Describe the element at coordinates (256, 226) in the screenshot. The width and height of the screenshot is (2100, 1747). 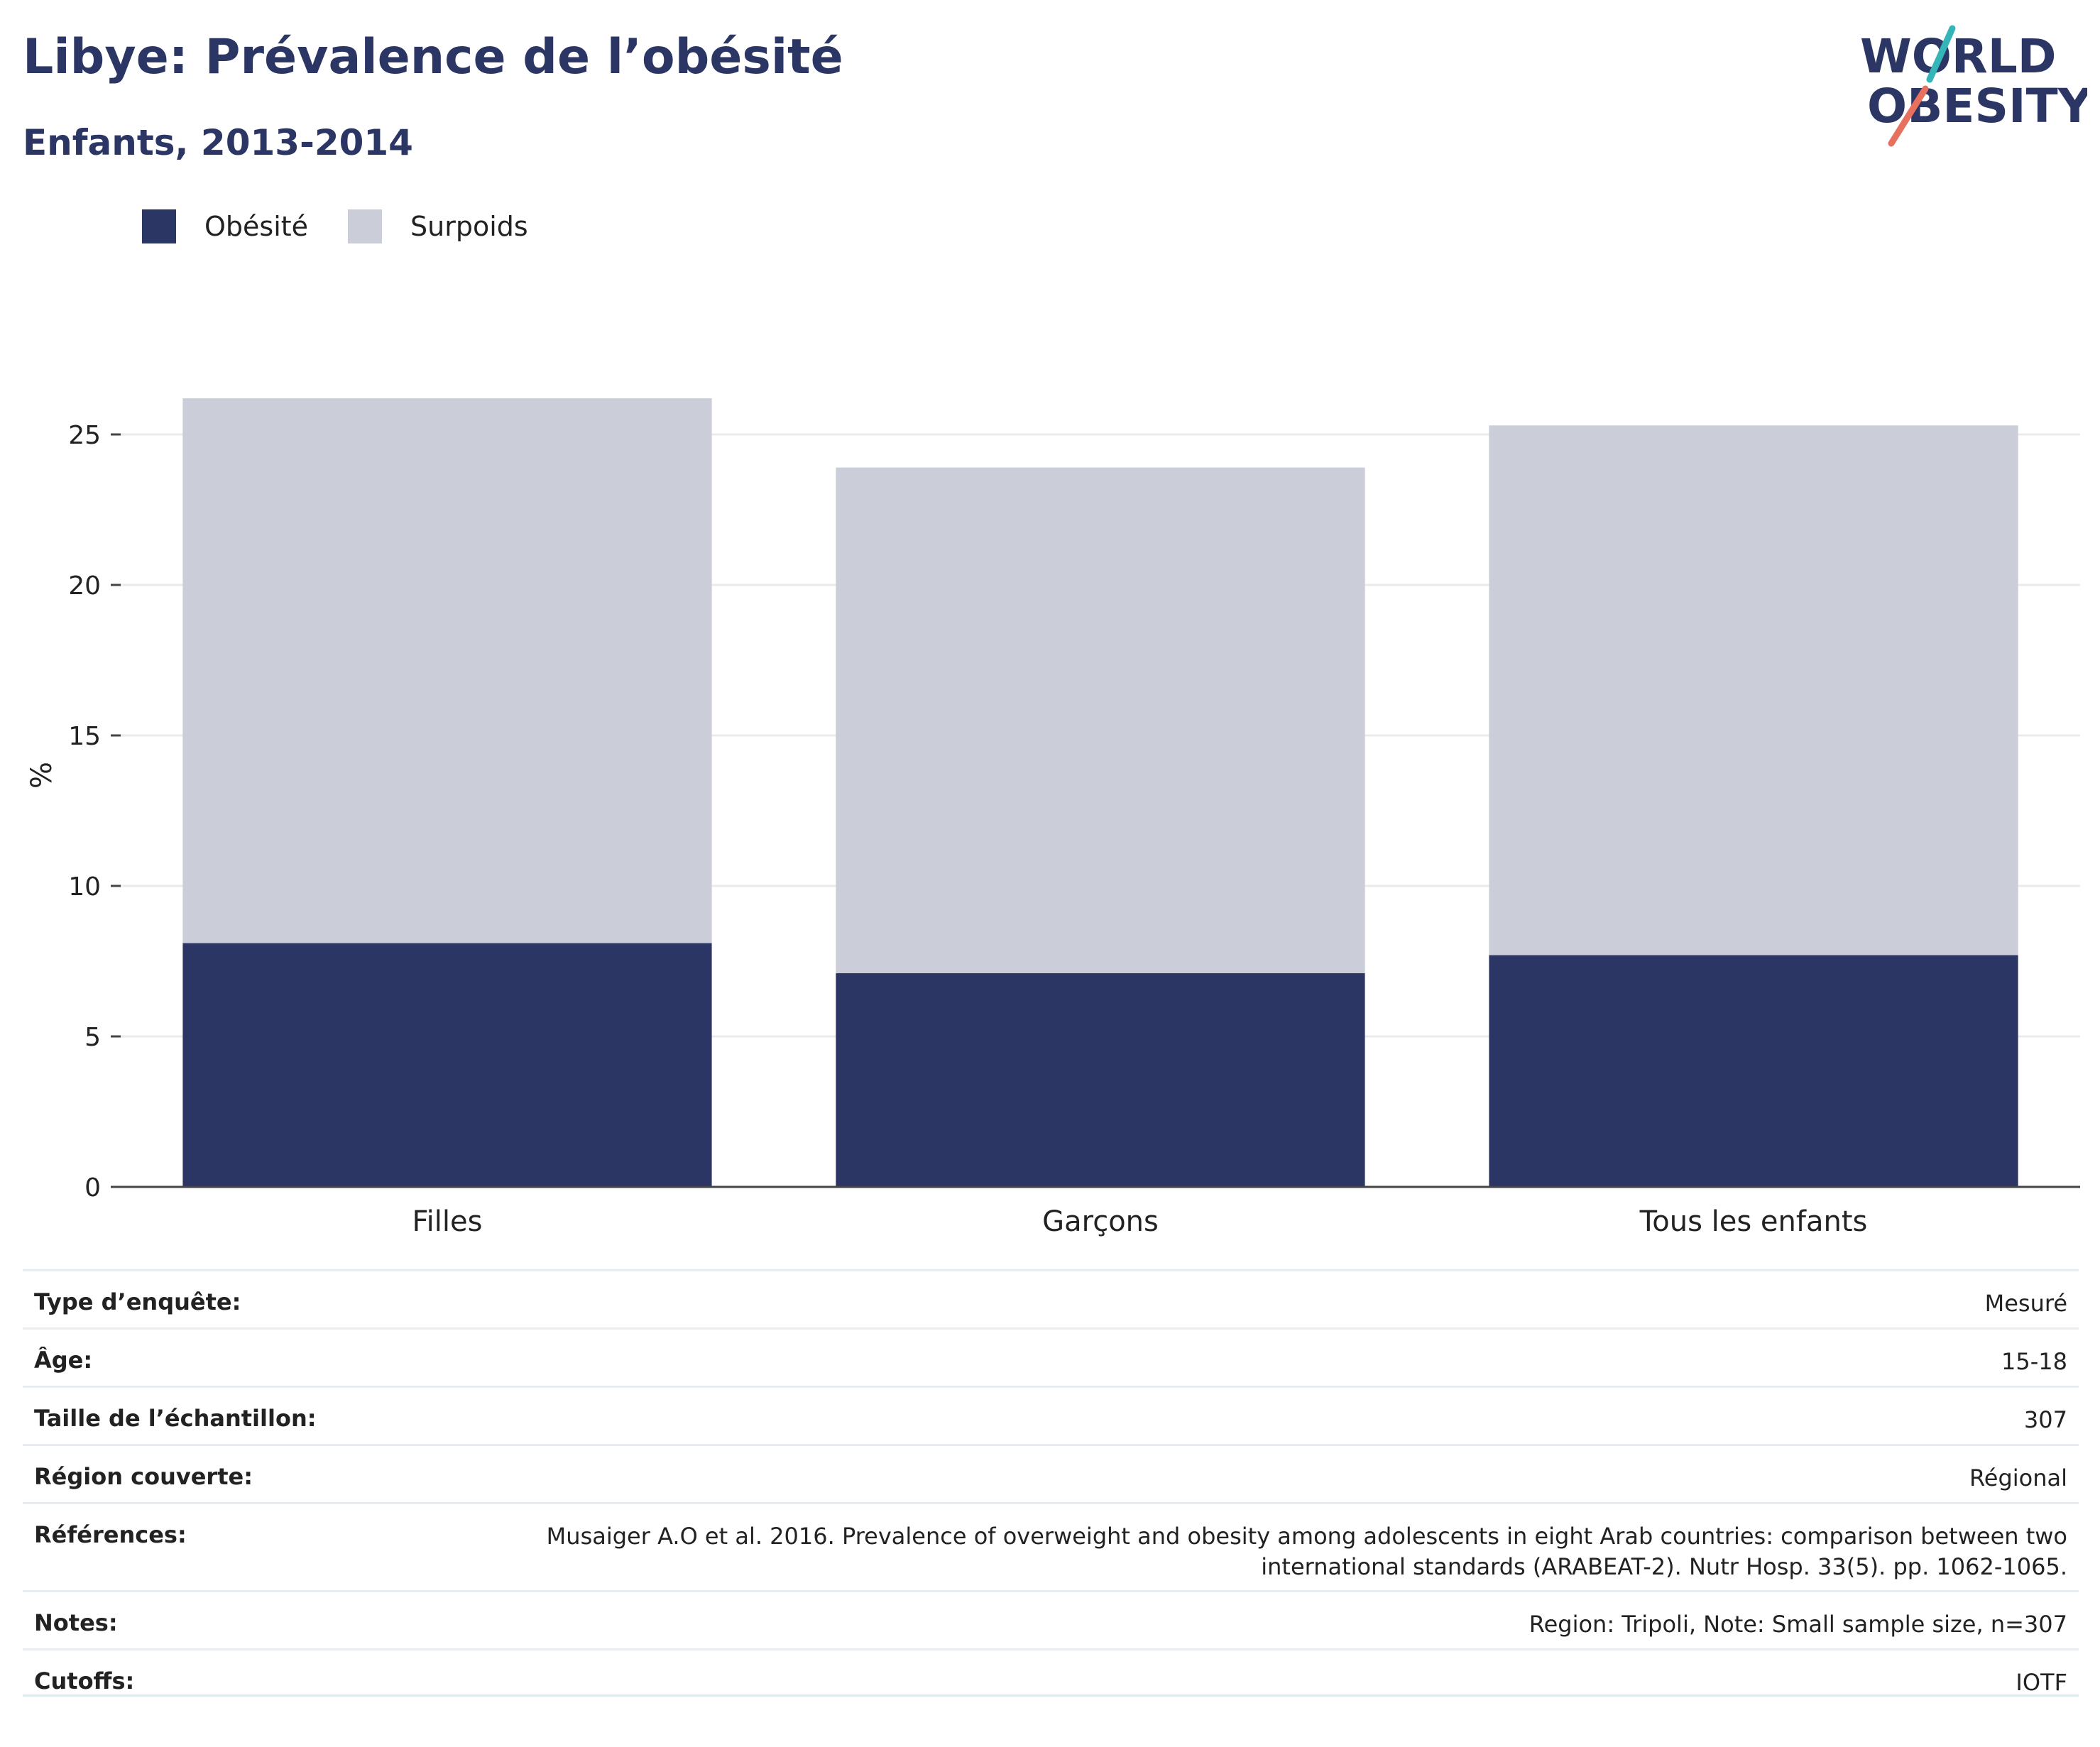
I see `legend-label-obesity: Obésité` at that location.